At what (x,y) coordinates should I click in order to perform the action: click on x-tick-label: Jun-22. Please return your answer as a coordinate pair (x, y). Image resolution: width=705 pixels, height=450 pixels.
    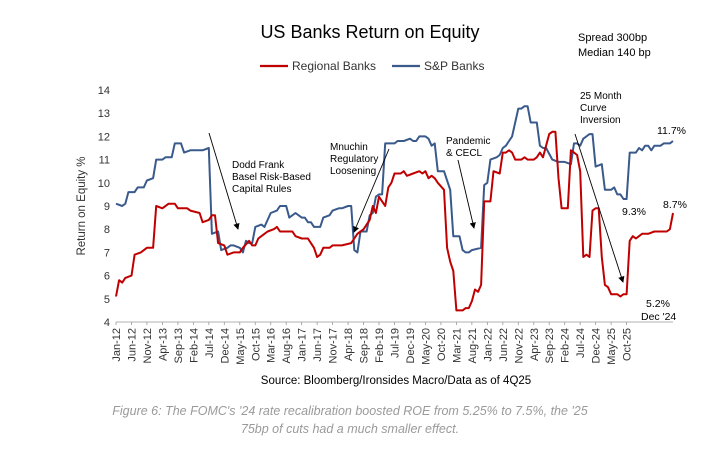
    Looking at the image, I should click on (504, 345).